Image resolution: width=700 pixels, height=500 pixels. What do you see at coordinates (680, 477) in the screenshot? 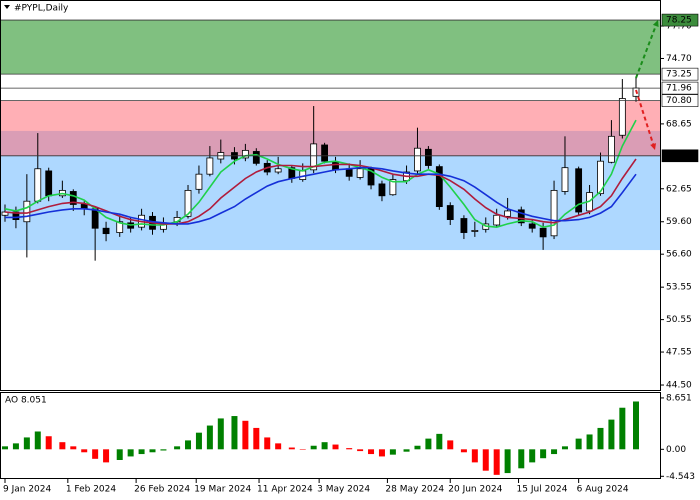
I see `y-tick-label: -4.543` at bounding box center [680, 477].